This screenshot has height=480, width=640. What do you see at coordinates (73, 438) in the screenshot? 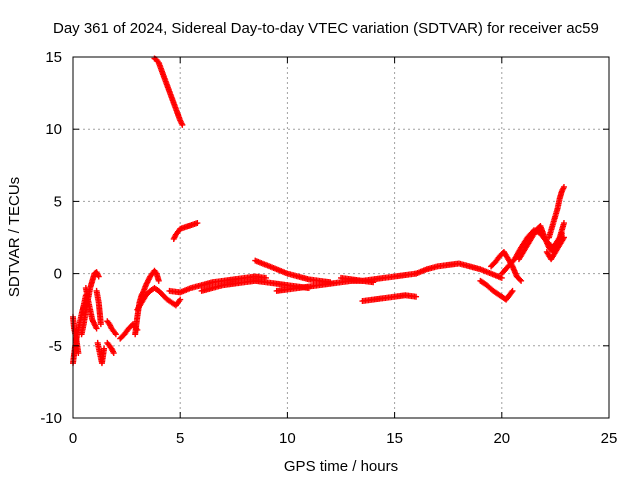
I see `x-tick-label: 0` at bounding box center [73, 438].